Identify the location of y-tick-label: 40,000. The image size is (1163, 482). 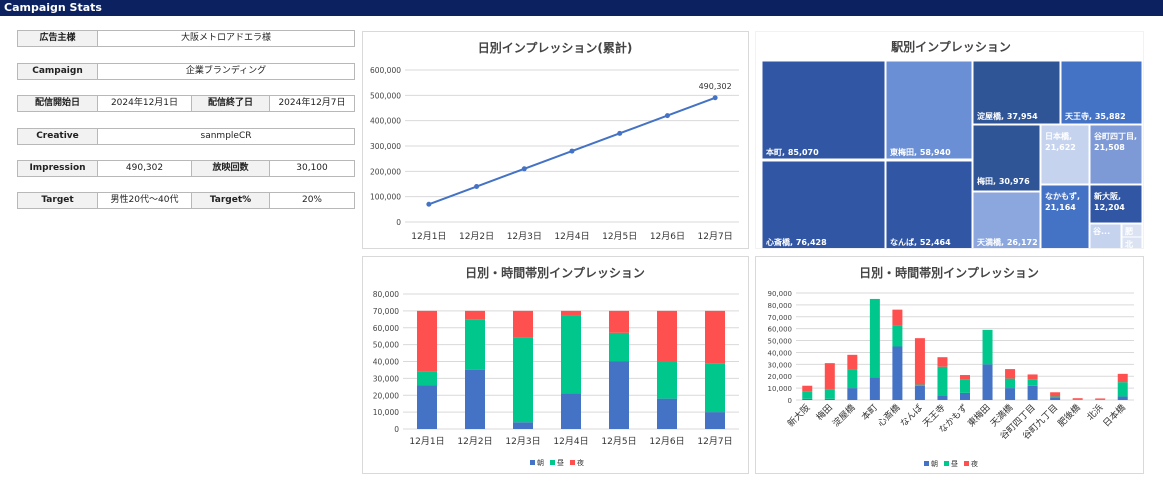
(780, 353).